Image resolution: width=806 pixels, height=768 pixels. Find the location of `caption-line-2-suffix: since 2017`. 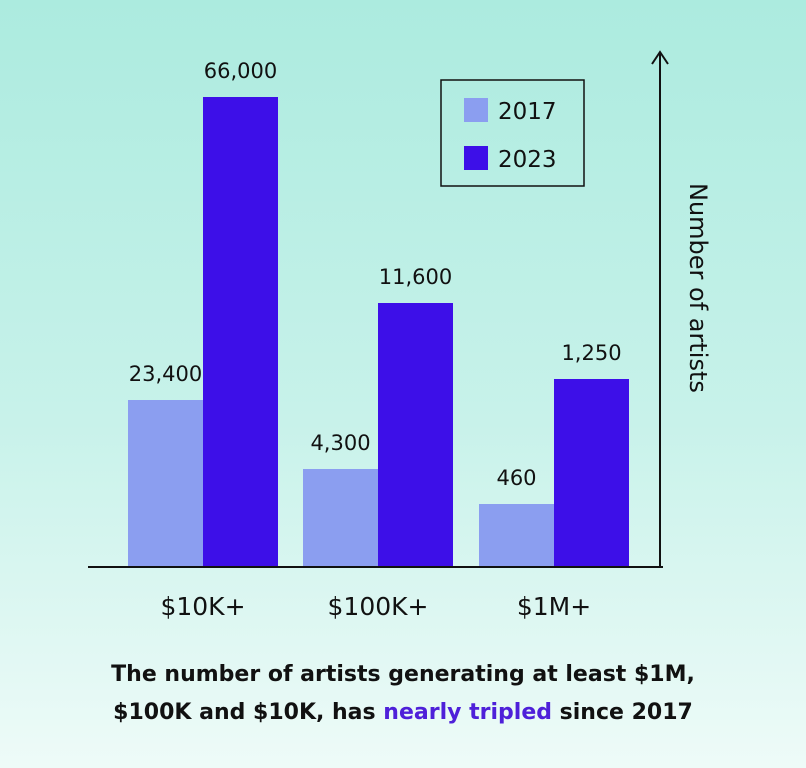

caption-line-2-suffix: since 2017 is located at coordinates (626, 712).